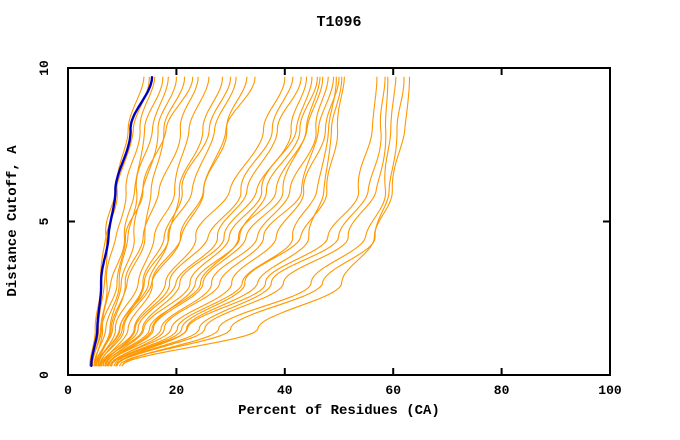  Describe the element at coordinates (68, 390) in the screenshot. I see `x-tick-label: 0` at that location.